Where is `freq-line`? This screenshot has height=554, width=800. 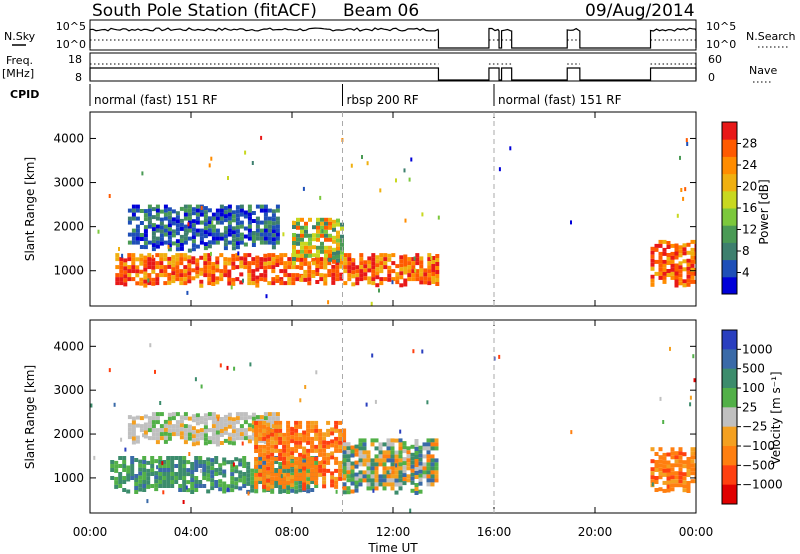
freq-line is located at coordinates (393, 74).